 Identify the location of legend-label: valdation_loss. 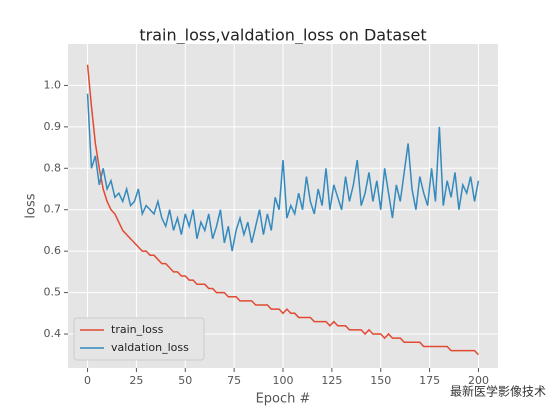
(150, 347).